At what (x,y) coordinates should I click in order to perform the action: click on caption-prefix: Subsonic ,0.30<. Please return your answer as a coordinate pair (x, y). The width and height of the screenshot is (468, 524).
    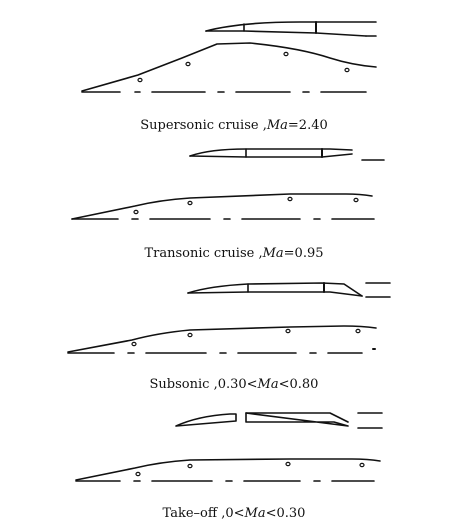
    Looking at the image, I should click on (203, 384).